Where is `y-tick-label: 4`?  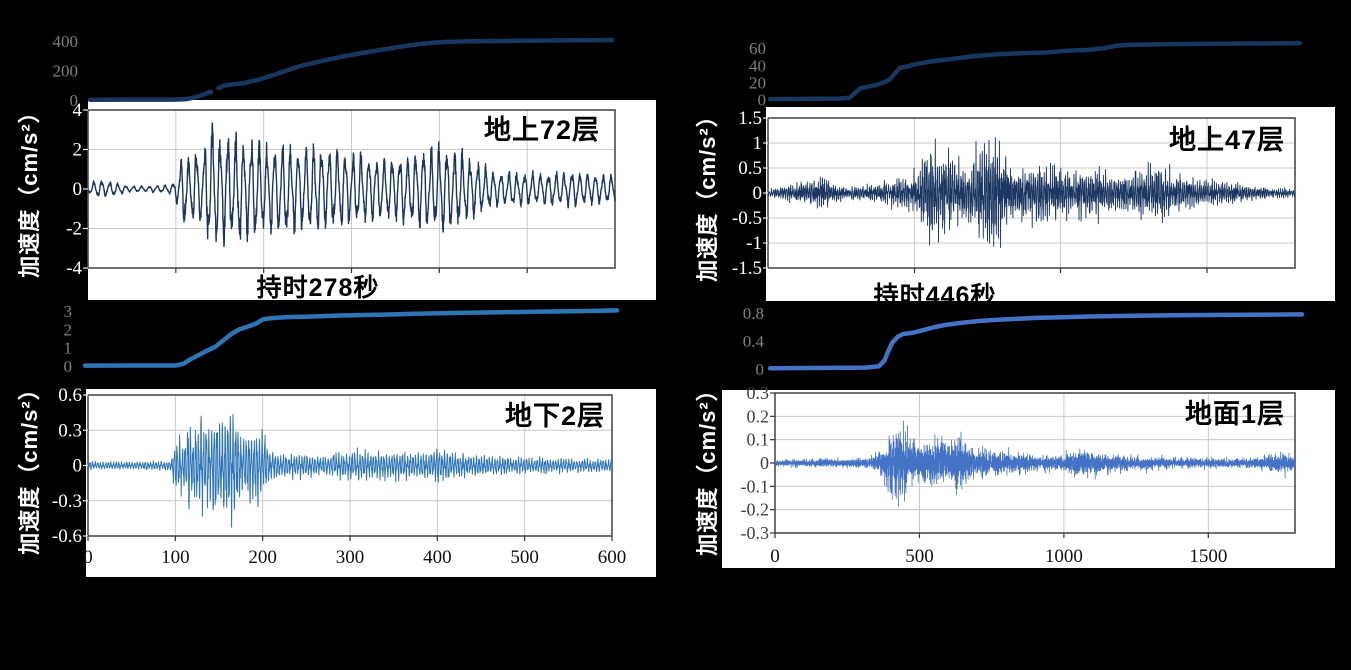 y-tick-label: 4 is located at coordinates (78, 110).